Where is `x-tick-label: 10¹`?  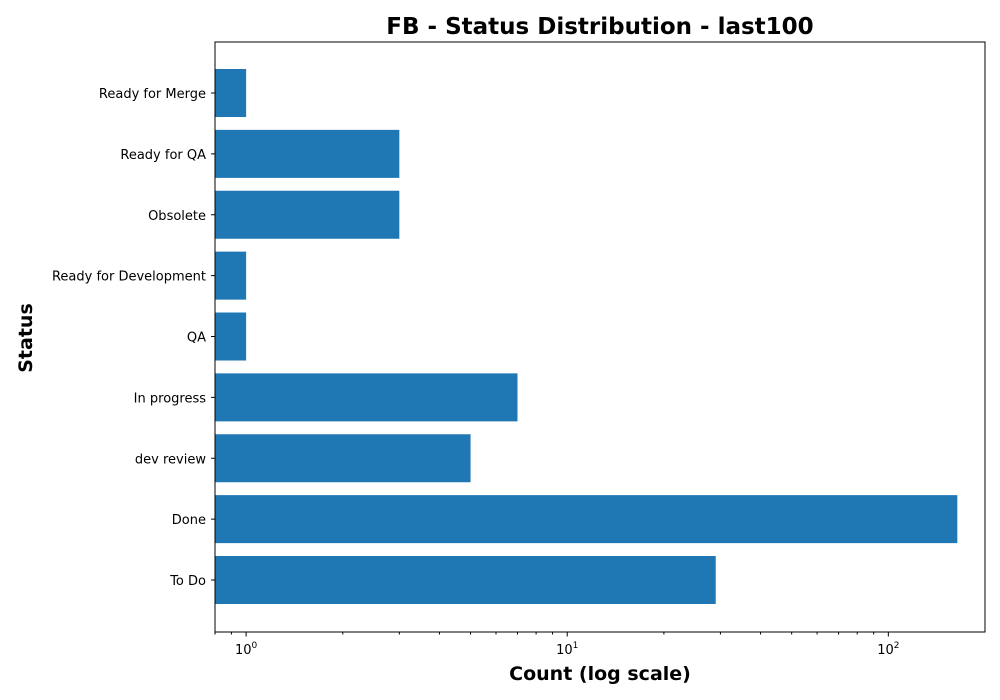
x-tick-label: 10¹ is located at coordinates (567, 649).